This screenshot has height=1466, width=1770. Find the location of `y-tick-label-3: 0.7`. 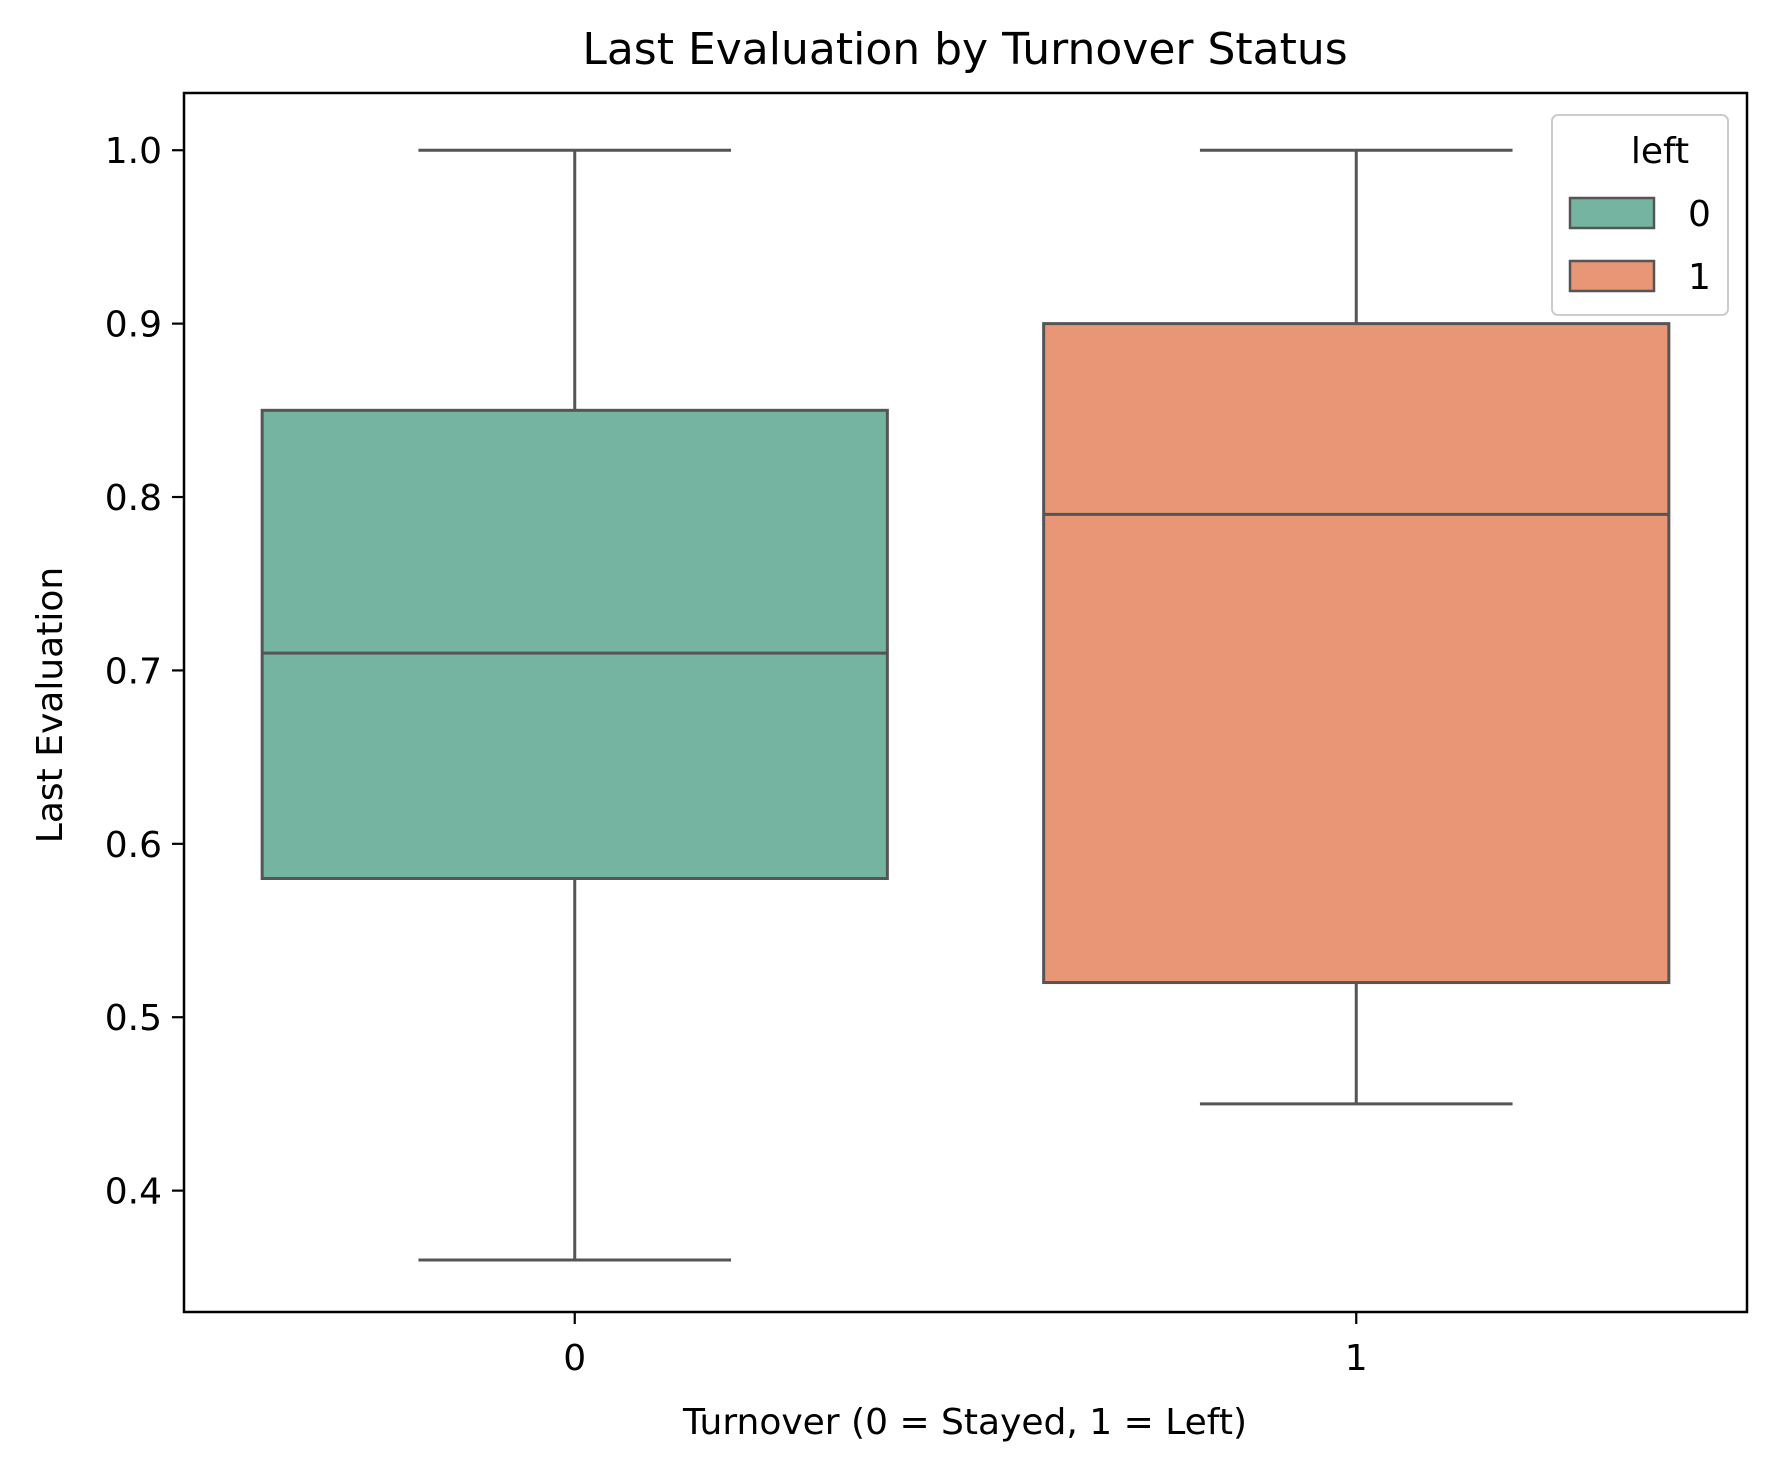

y-tick-label-3: 0.7 is located at coordinates (133, 671).